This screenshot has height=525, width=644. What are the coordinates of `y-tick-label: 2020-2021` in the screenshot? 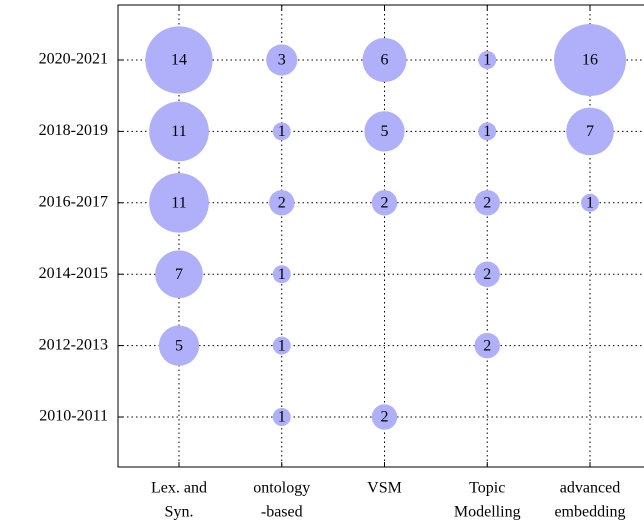 It's located at (73, 59).